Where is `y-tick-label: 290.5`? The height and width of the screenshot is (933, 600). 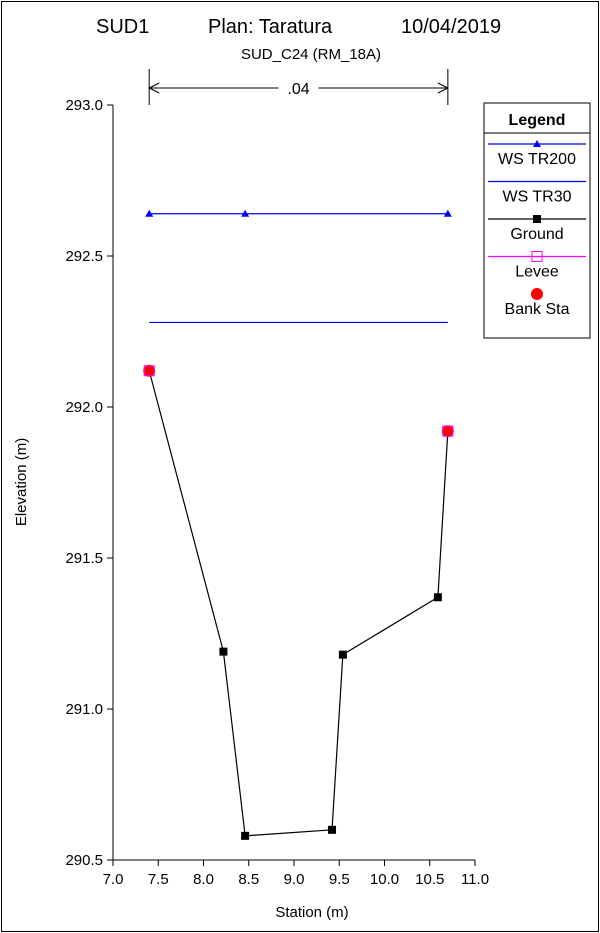 y-tick-label: 290.5 is located at coordinates (84, 860).